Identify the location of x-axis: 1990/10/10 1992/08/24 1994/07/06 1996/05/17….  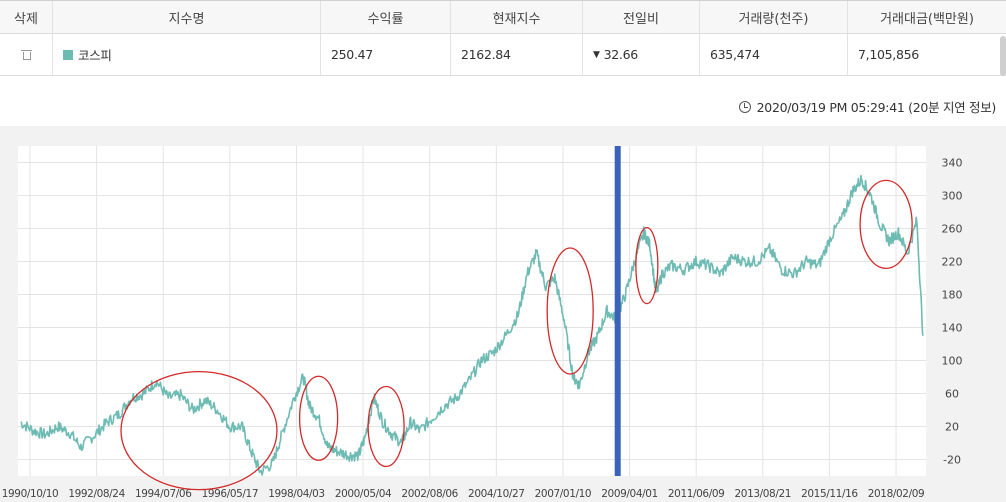
(463, 494).